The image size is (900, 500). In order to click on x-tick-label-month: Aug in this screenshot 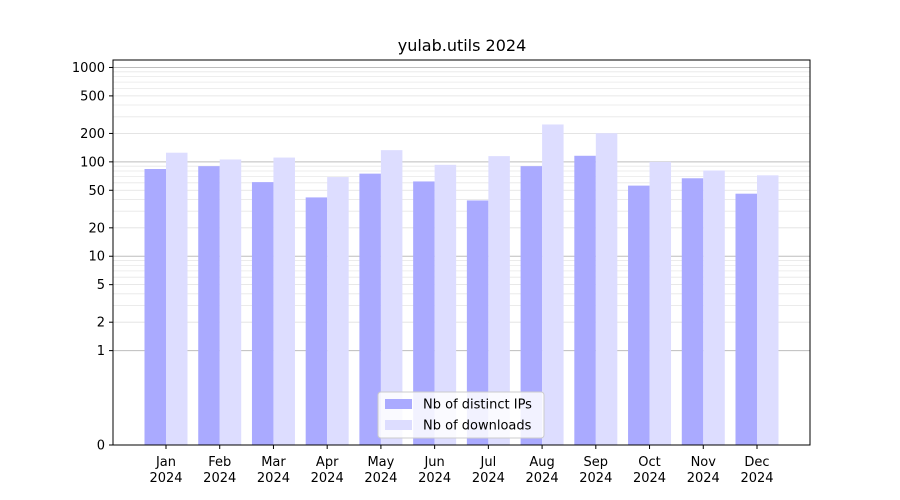, I will do `click(541, 462)`.